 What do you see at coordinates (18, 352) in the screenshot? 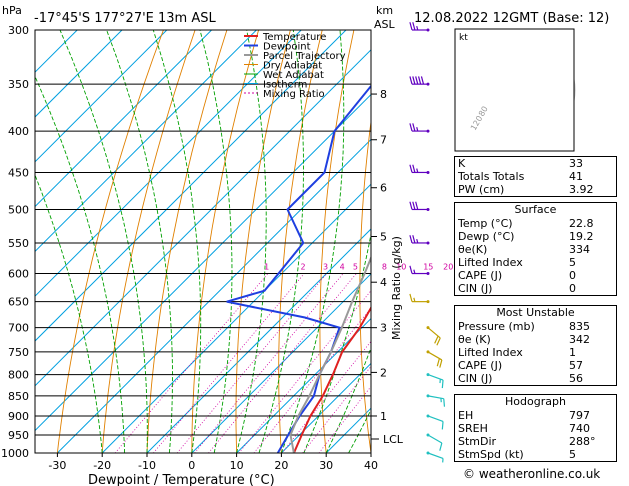
I see `pressure-tick-label: 750` at bounding box center [18, 352].